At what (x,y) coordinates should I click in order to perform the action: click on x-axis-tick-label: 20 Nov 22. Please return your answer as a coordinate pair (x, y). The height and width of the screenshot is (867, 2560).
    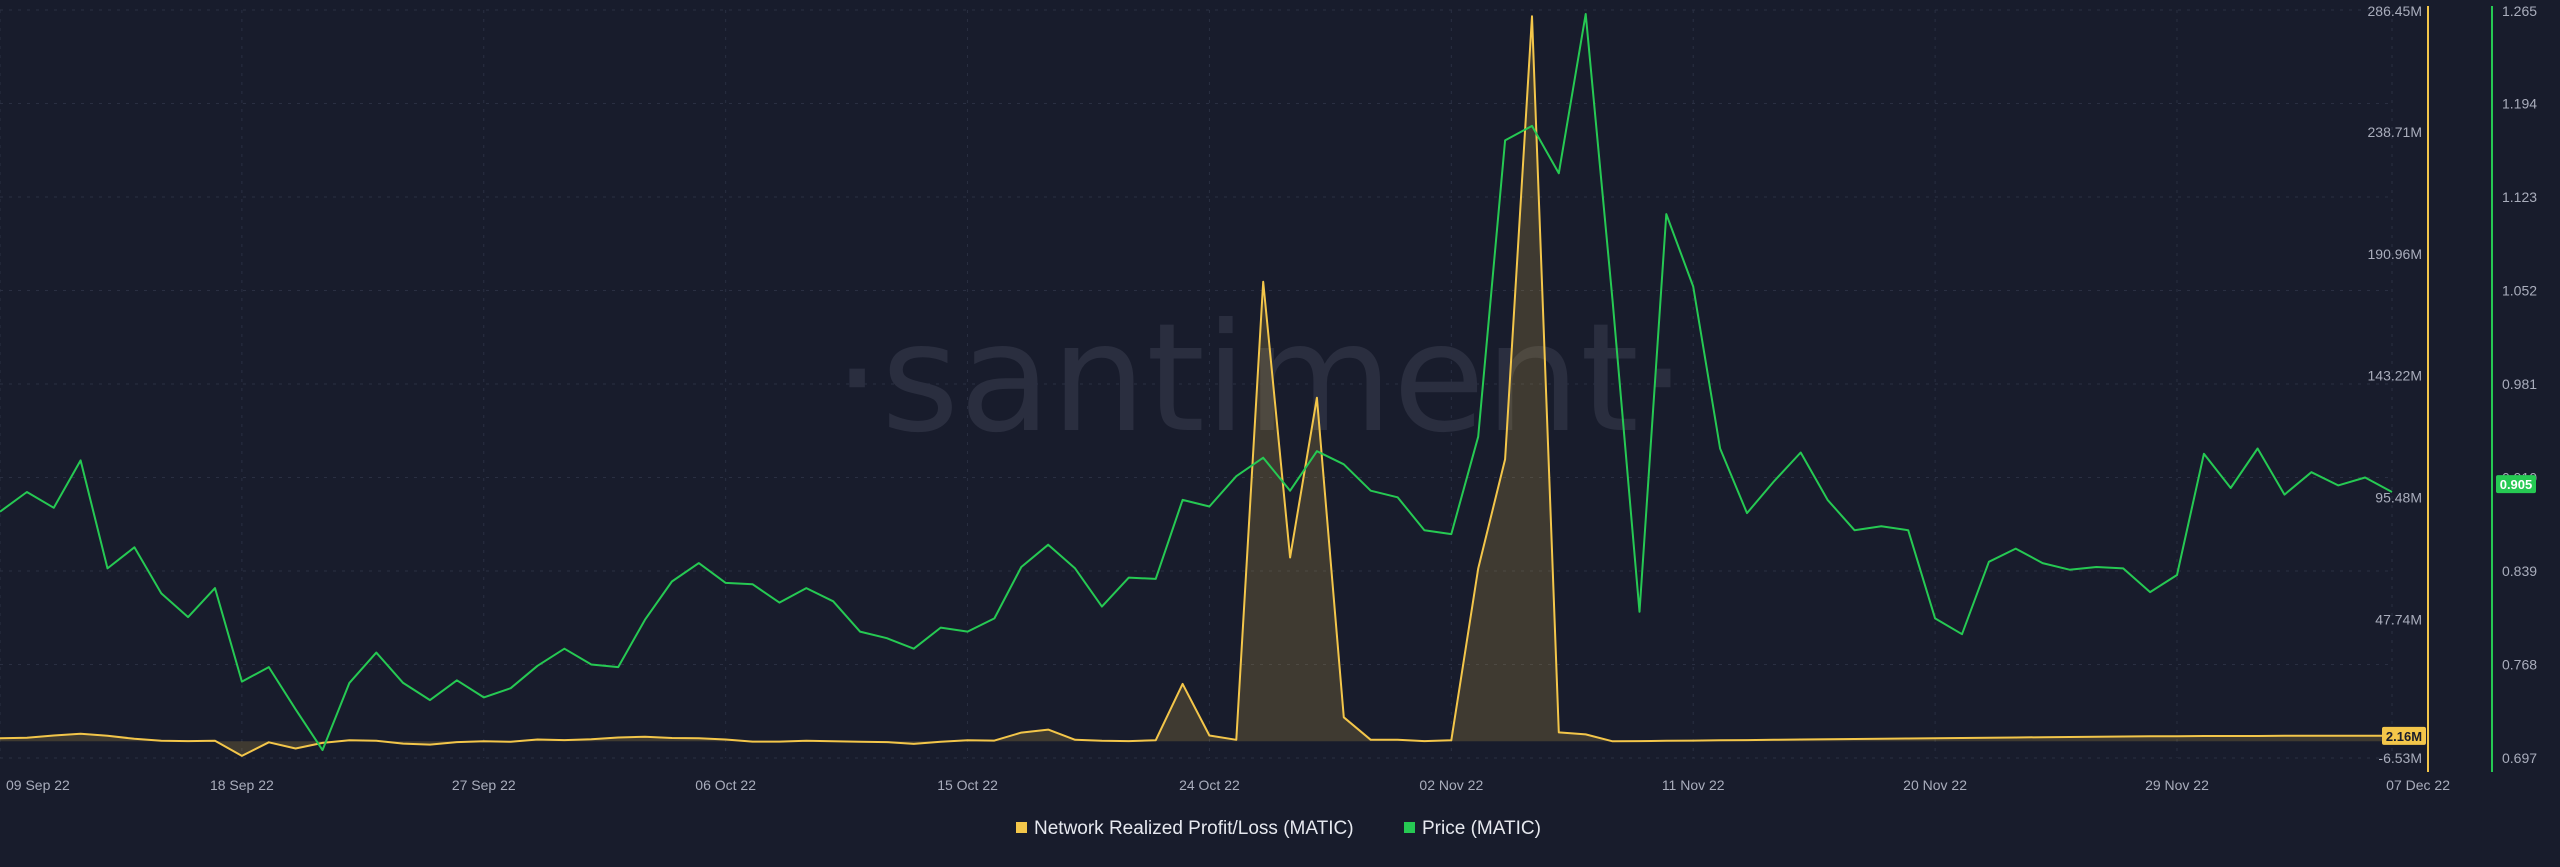
    Looking at the image, I should click on (1935, 785).